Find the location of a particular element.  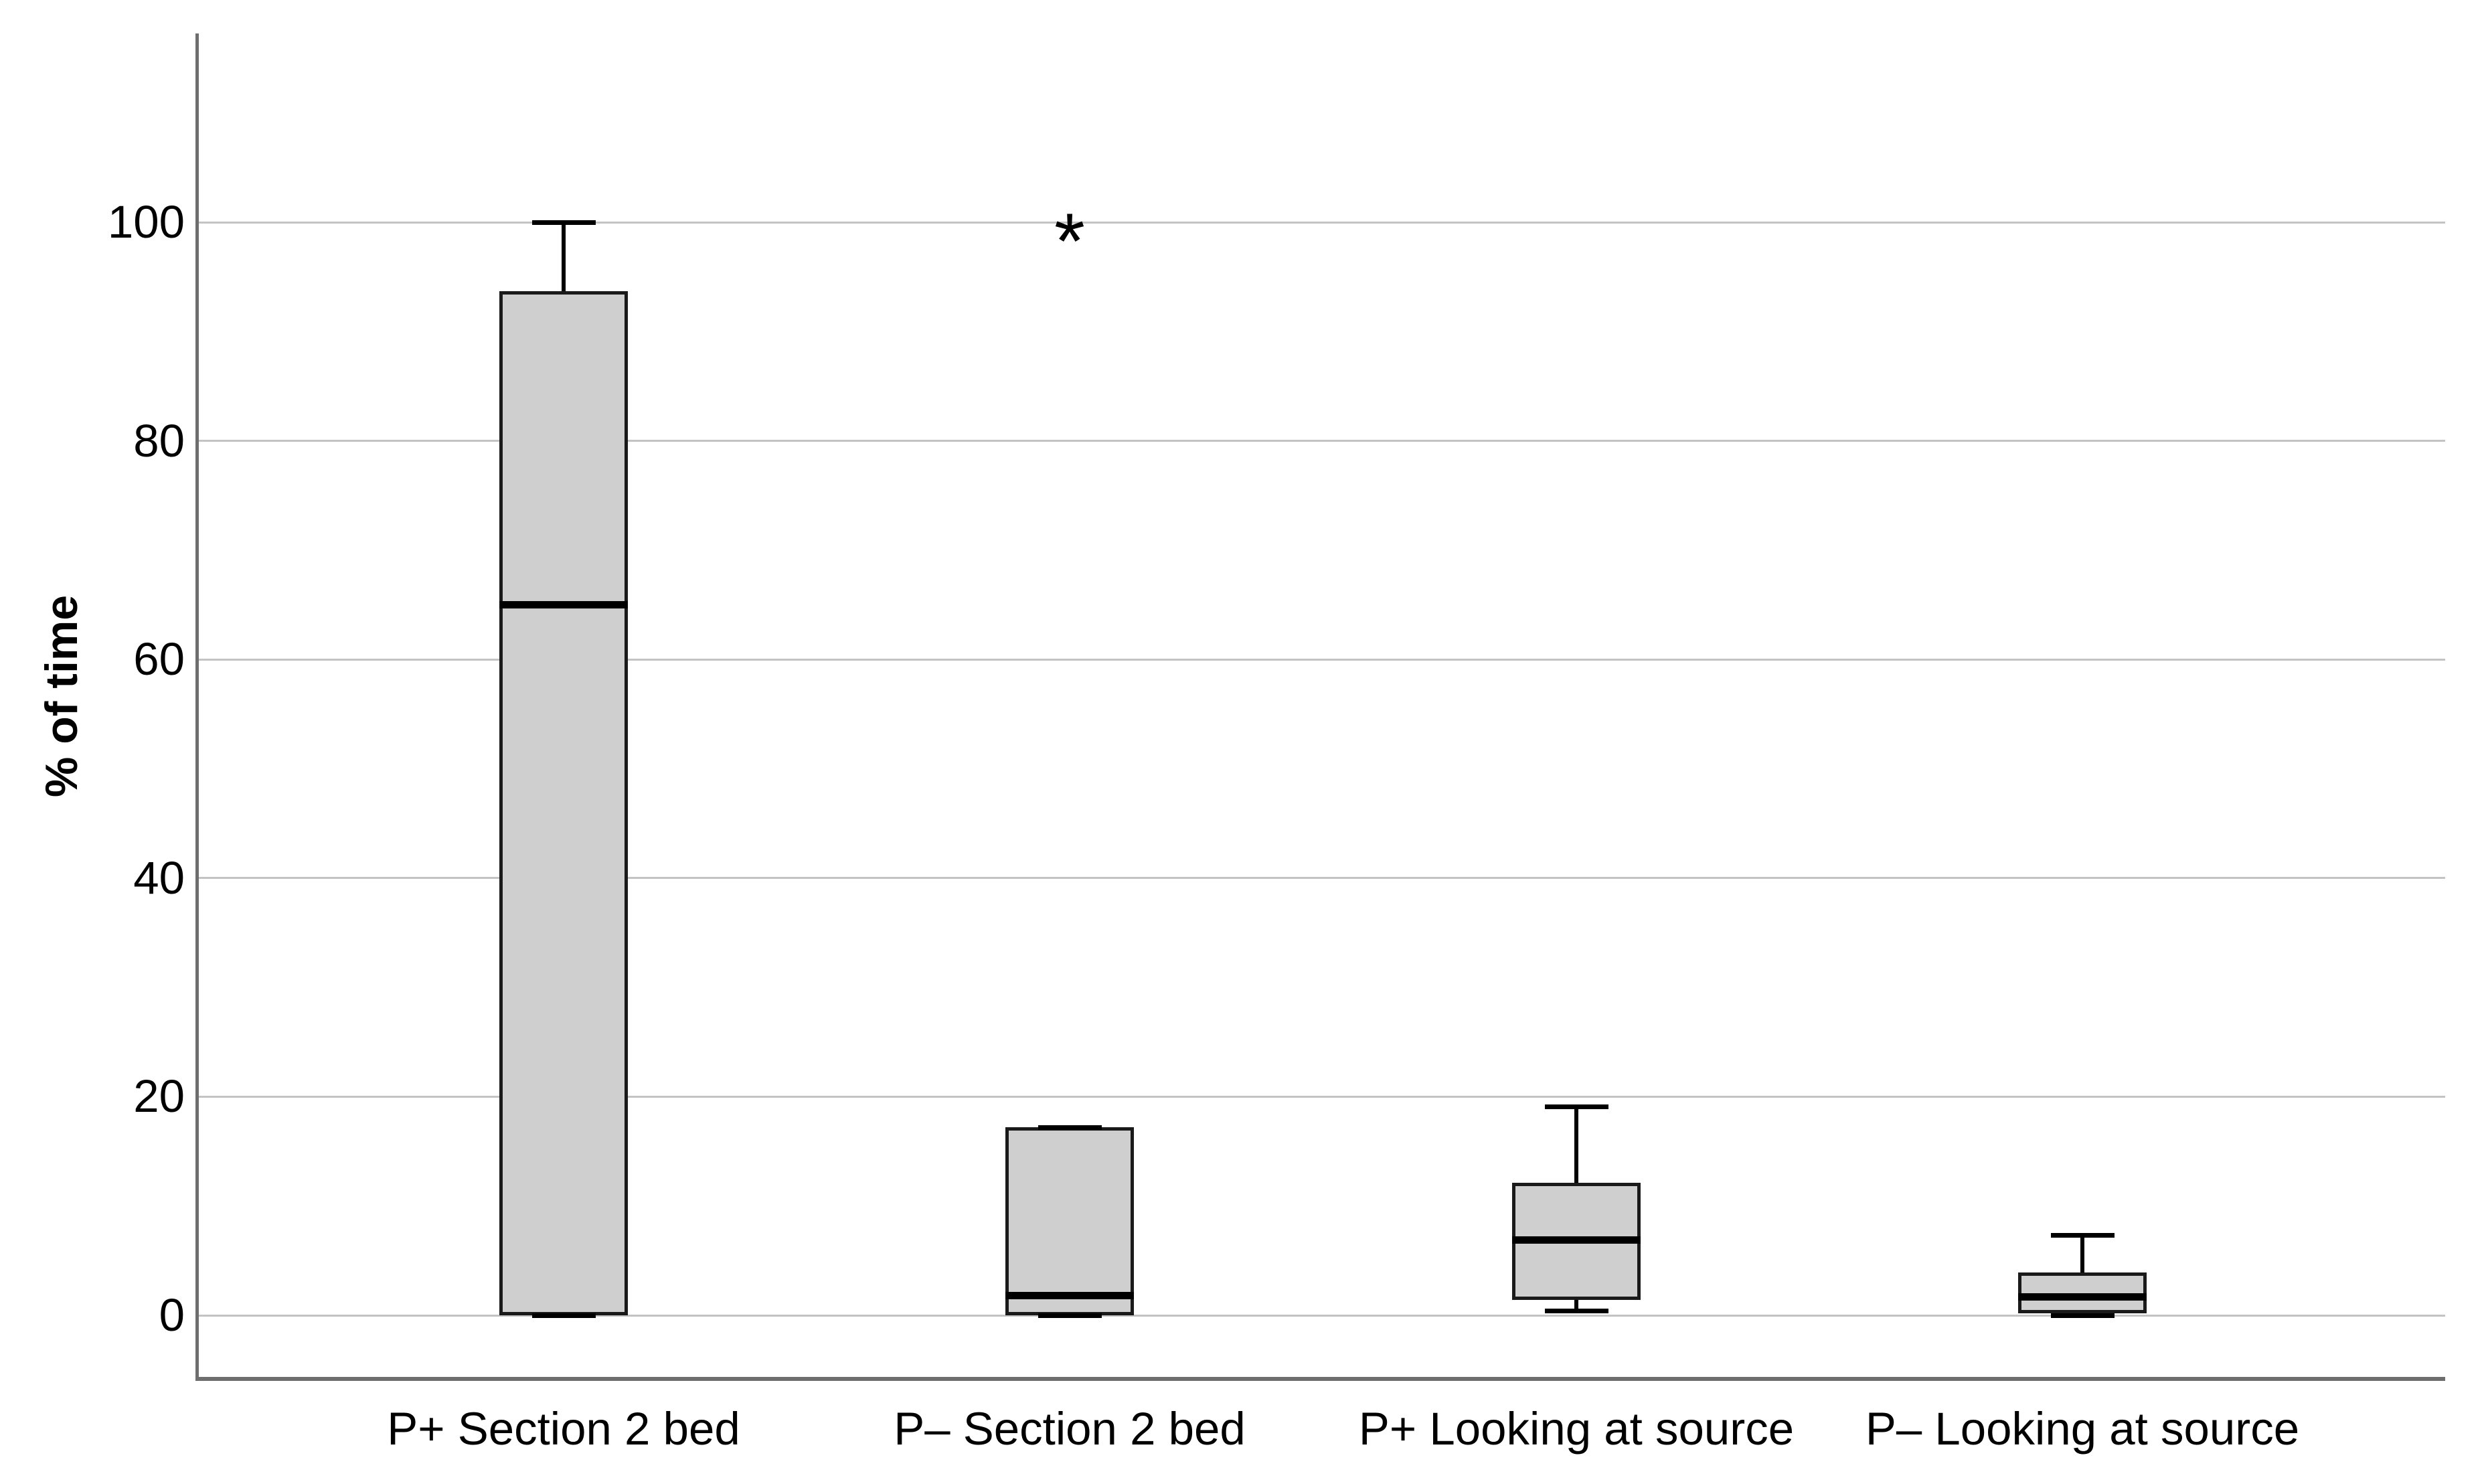

x-axis-line is located at coordinates (1320, 1379).